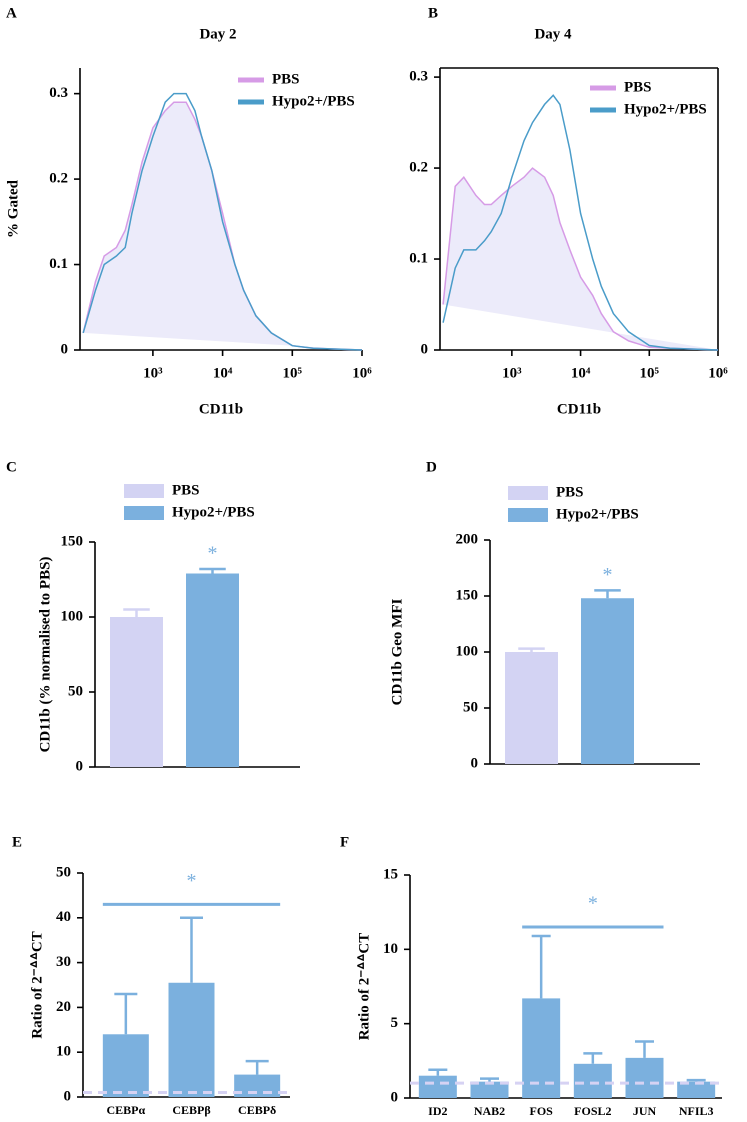 Image resolution: width=747 pixels, height=1122 pixels. I want to click on x-tick-label: NFIL3, so click(696, 1111).